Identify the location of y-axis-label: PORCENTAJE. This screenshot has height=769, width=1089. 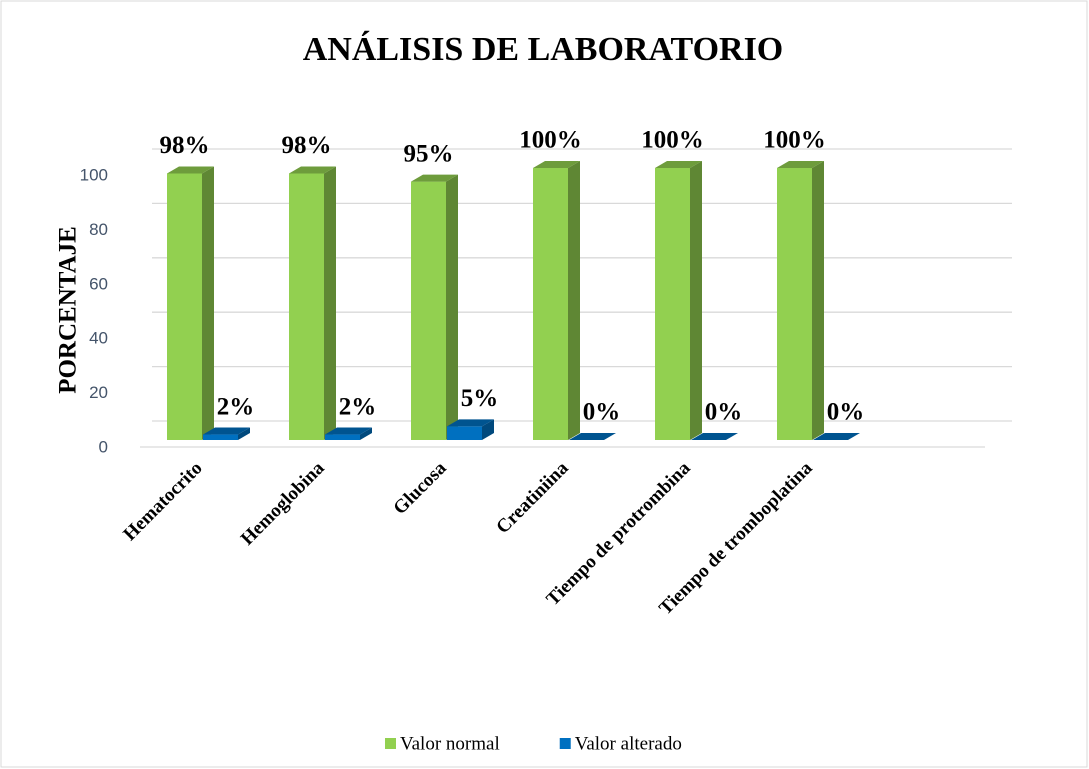
(68, 310).